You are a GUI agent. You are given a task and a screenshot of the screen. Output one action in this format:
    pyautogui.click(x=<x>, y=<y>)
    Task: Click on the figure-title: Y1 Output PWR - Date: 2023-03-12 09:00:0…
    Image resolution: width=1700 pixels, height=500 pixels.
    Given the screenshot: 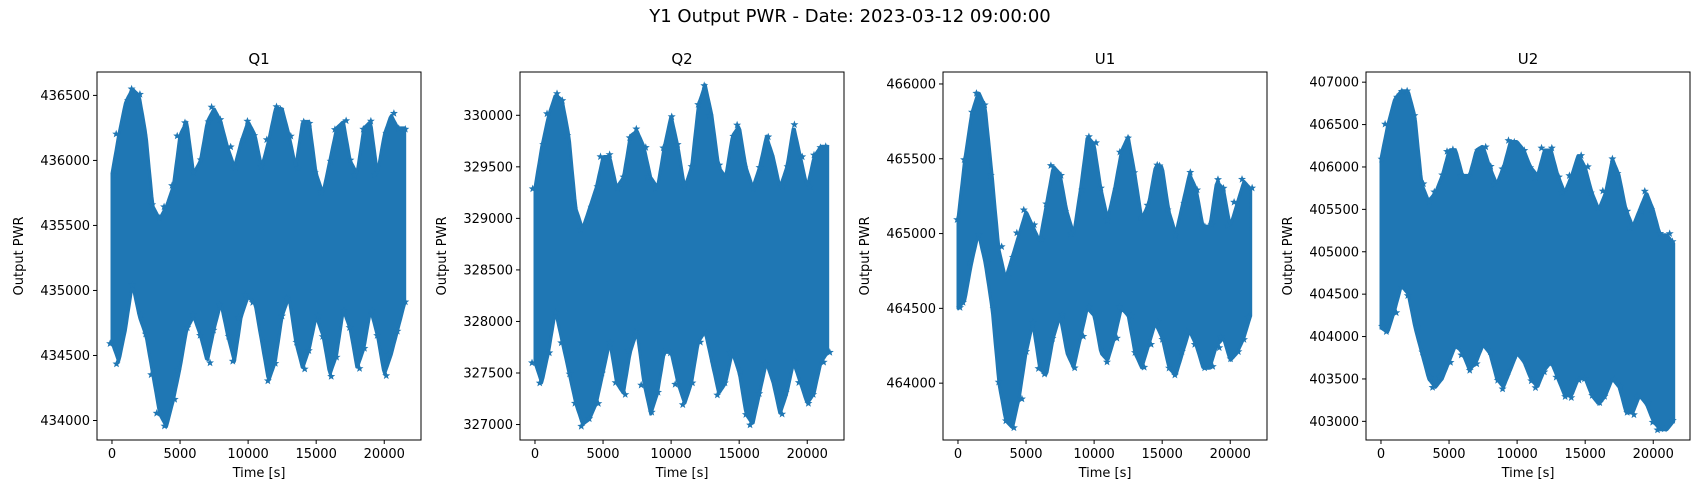 What is the action you would take?
    pyautogui.click(x=850, y=16)
    